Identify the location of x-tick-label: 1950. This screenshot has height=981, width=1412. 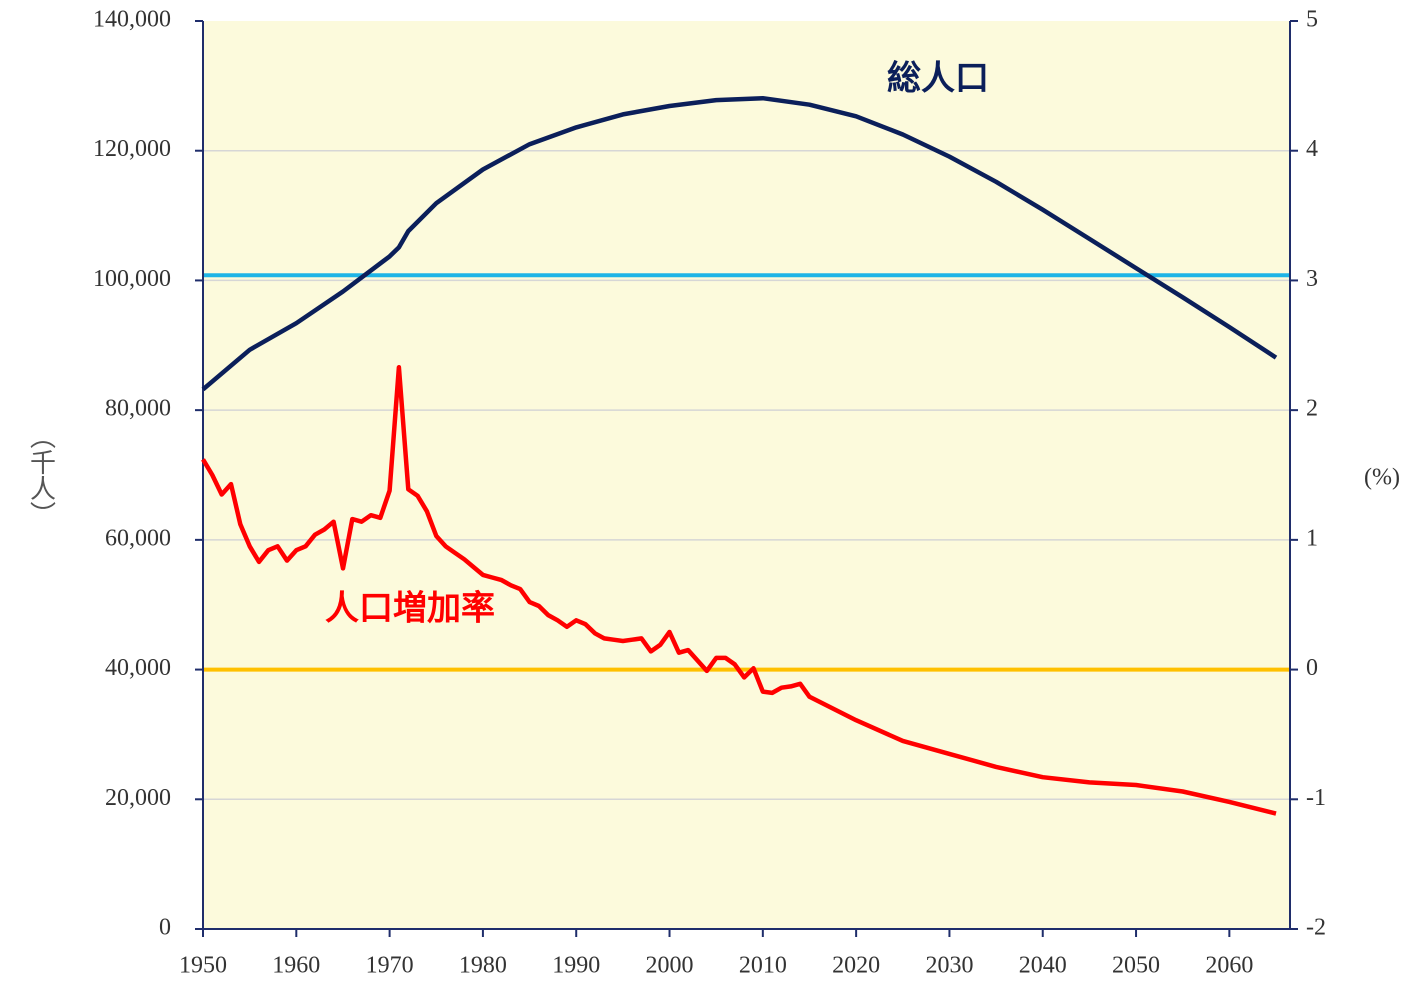
(203, 966).